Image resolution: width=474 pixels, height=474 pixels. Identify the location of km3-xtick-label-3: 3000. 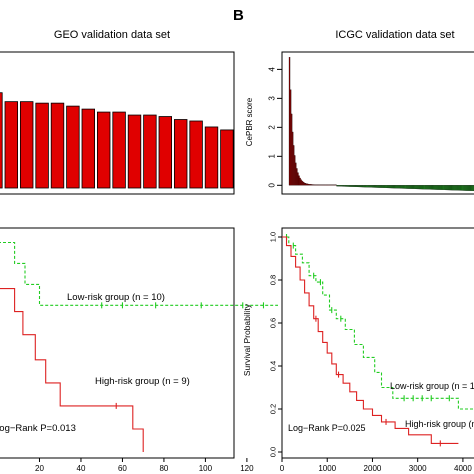
(418, 468).